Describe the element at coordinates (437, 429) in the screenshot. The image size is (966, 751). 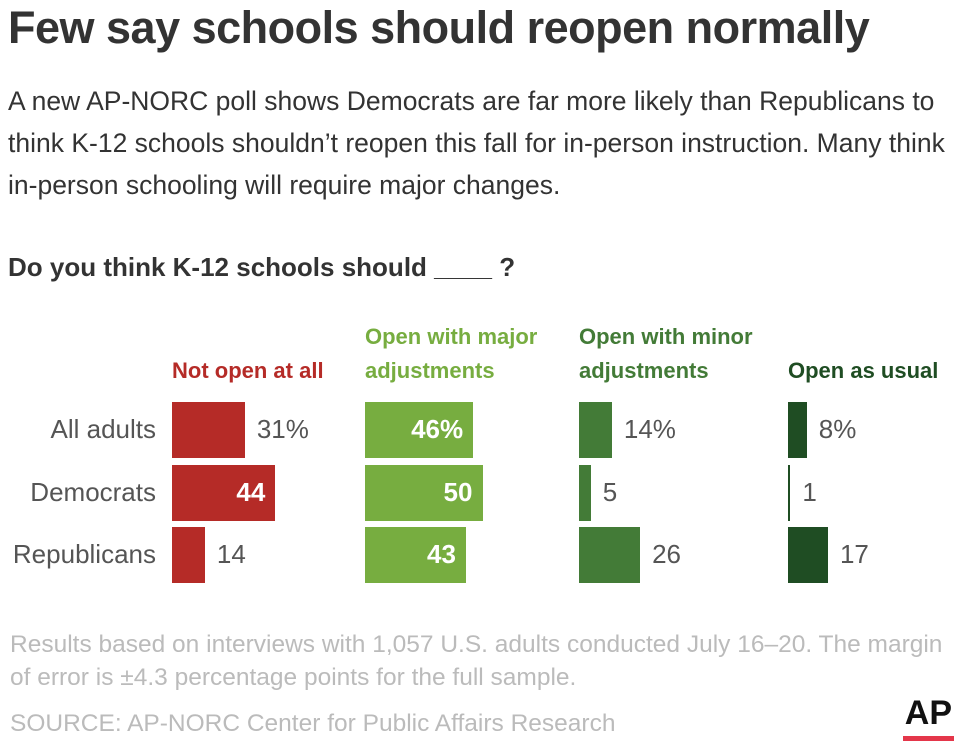
I see `value-label: 46%` at that location.